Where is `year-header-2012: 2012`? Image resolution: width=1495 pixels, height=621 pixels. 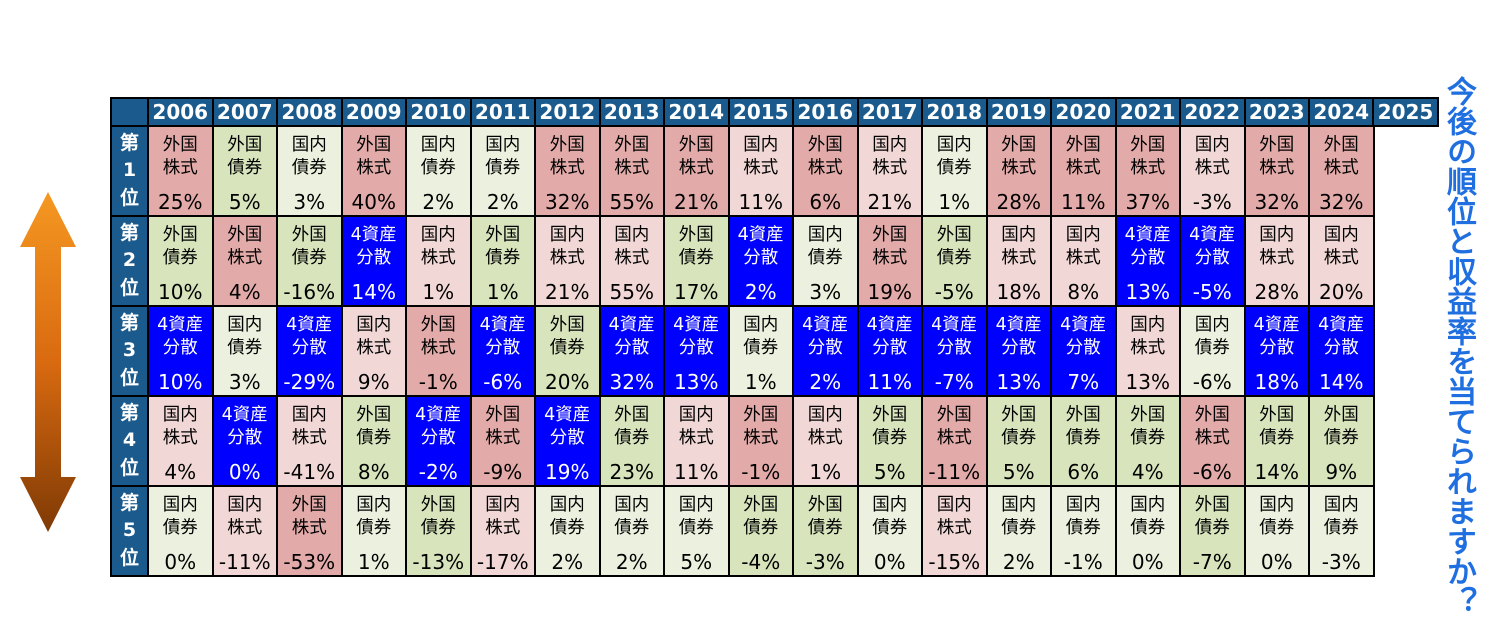 year-header-2012: 2012 is located at coordinates (567, 112).